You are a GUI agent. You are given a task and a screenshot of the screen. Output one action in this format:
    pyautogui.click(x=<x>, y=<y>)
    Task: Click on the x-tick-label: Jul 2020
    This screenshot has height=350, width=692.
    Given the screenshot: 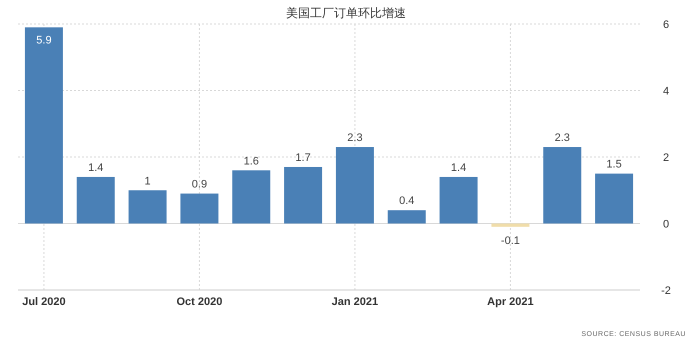 What is the action you would take?
    pyautogui.click(x=44, y=302)
    